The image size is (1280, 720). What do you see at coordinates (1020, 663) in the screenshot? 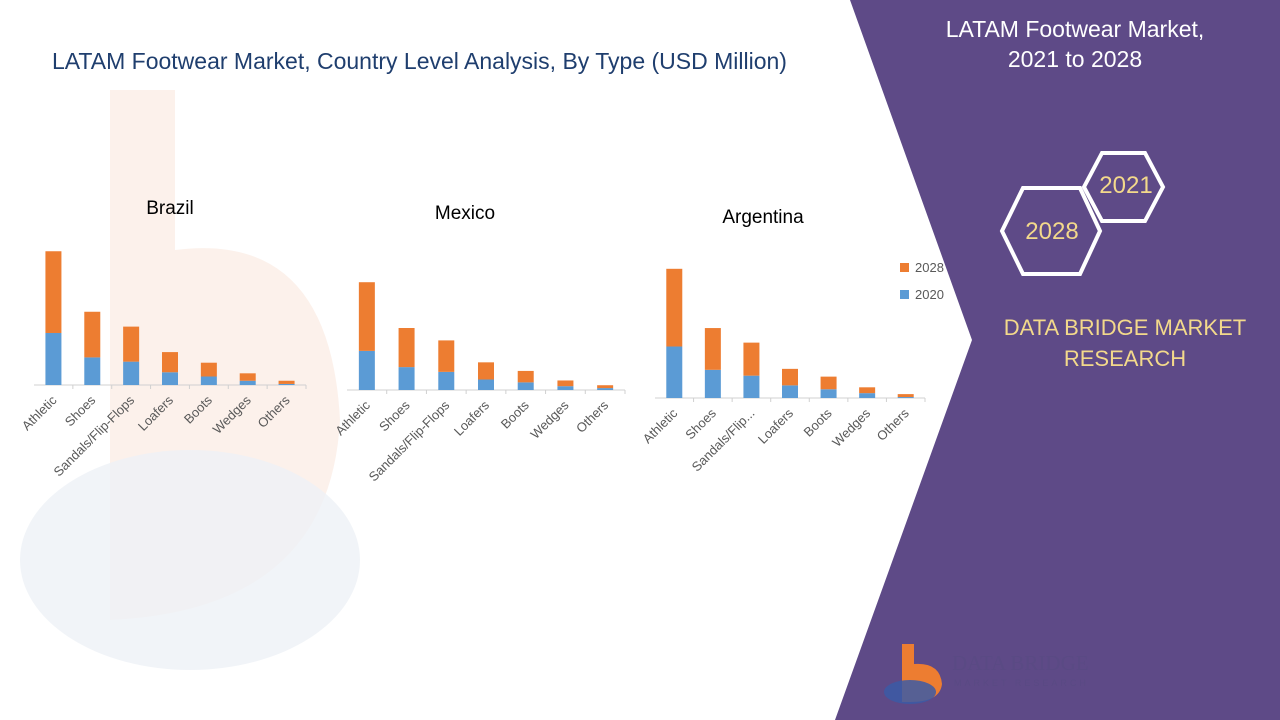
I see `brand-logo-line-1: DATA BRIDGE` at bounding box center [1020, 663].